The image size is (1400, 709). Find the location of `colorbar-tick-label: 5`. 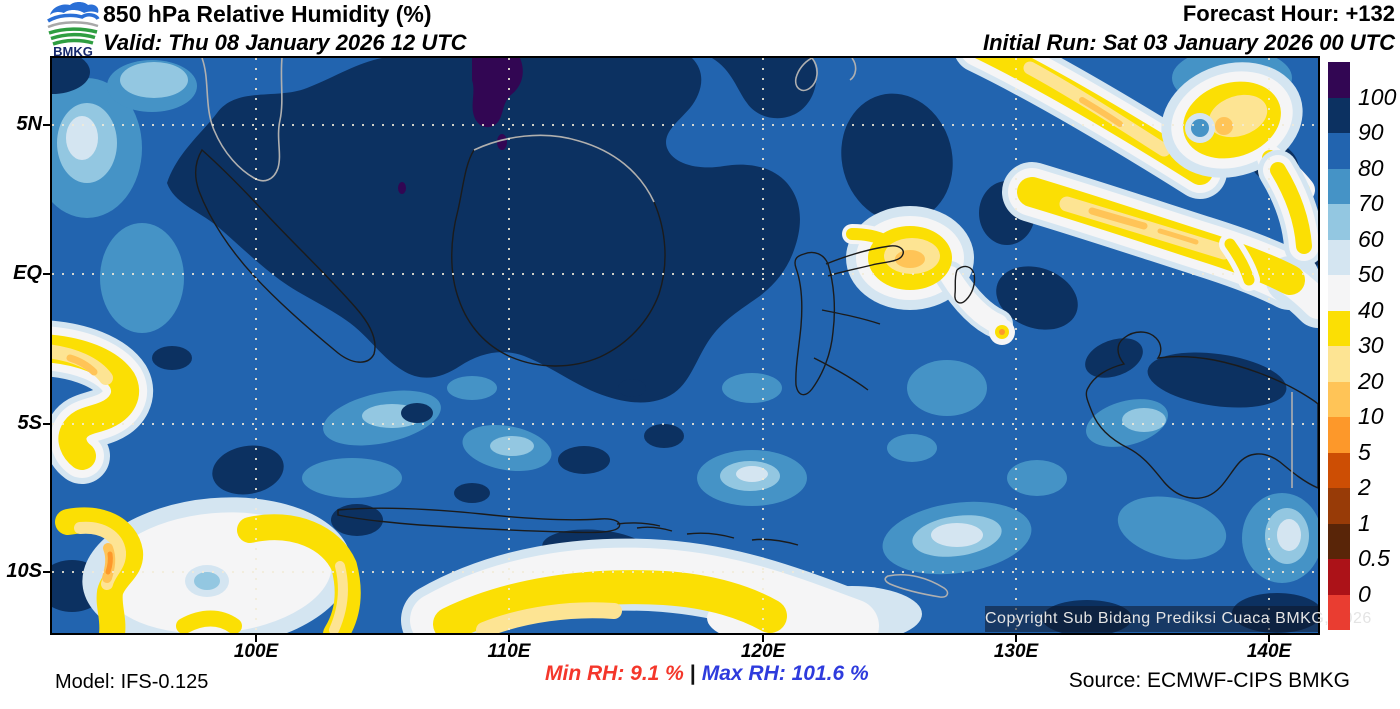

colorbar-tick-label: 5 is located at coordinates (1364, 451).